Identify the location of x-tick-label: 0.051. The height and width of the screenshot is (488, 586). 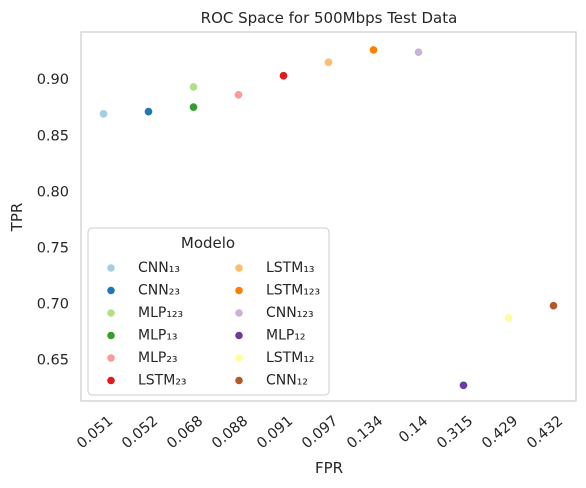
(95, 432).